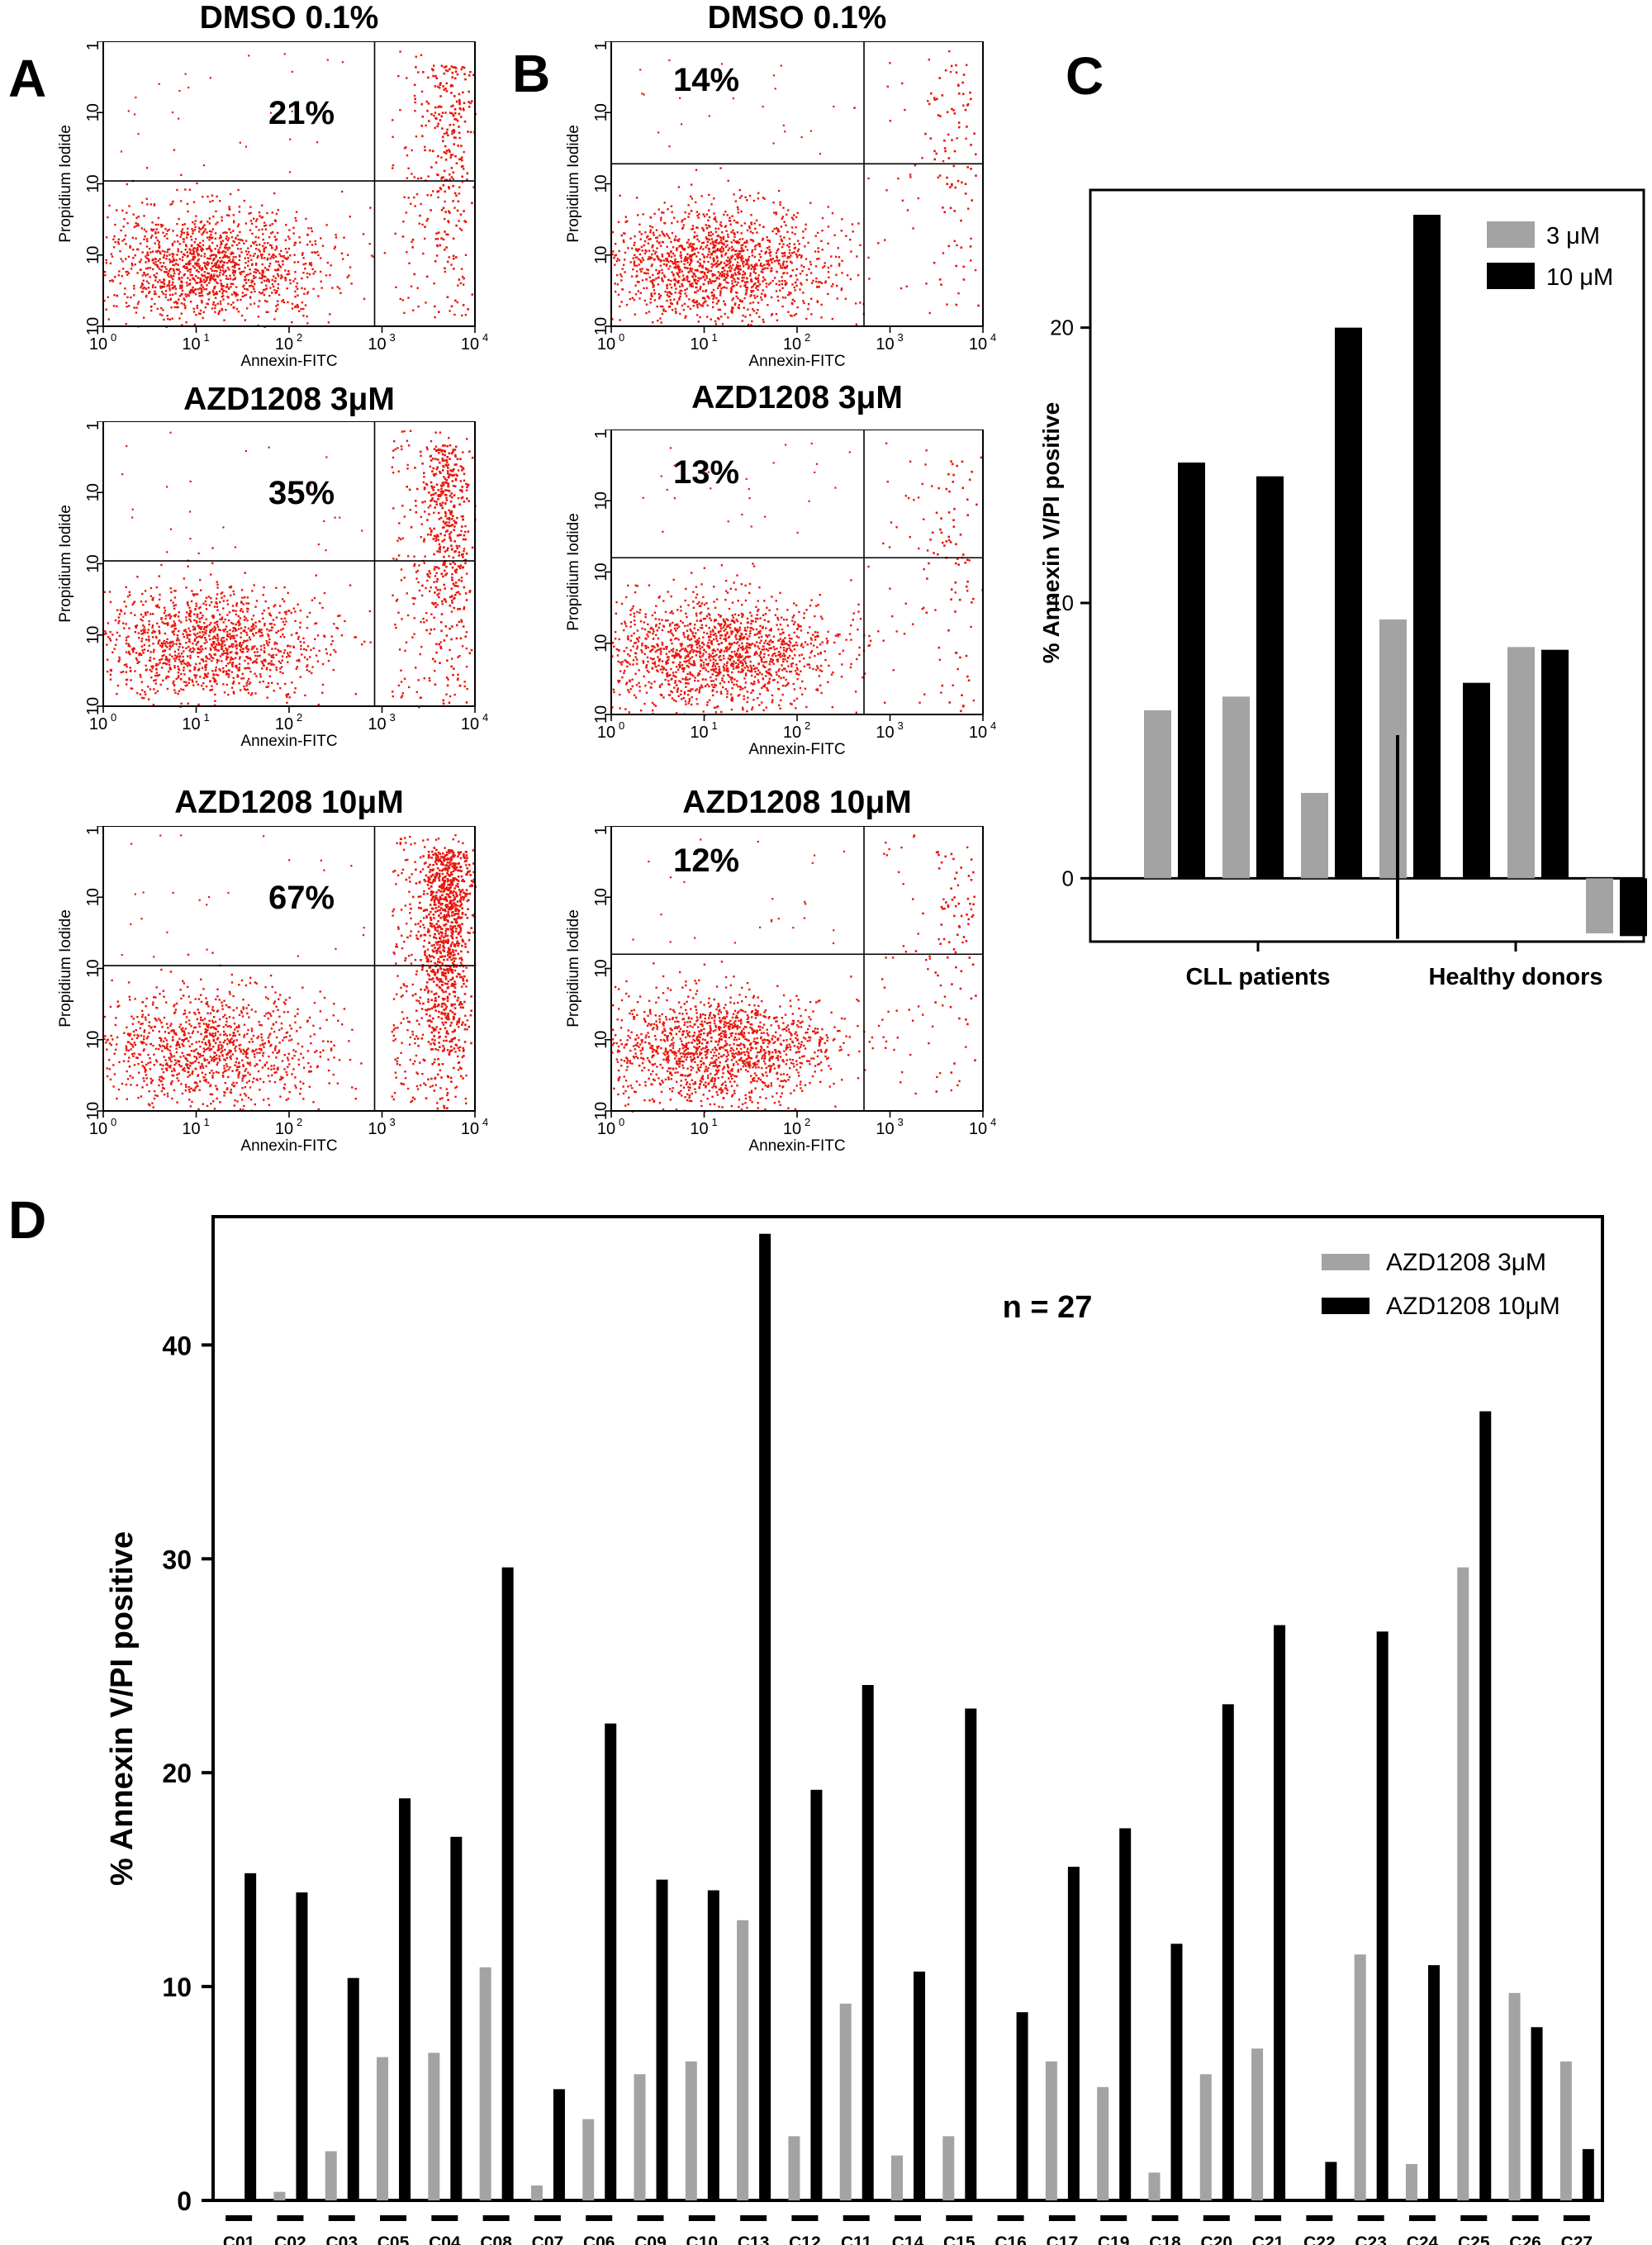  Describe the element at coordinates (1525, 2239) in the screenshot. I see `chart-d-x-tick-label: C26` at that location.